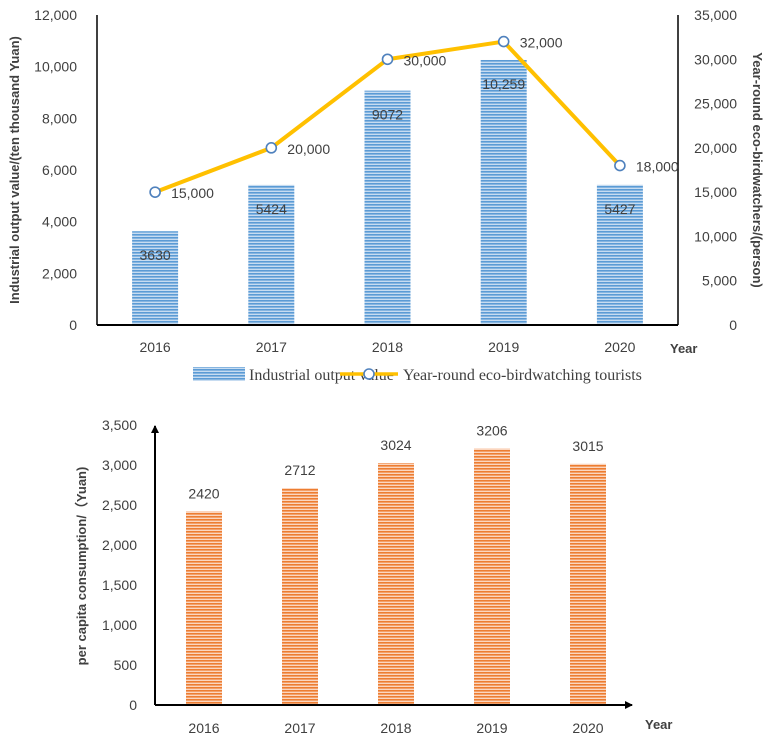  What do you see at coordinates (395, 462) in the screenshot?
I see `bar-data-labels: 2420 2712 3024 3206 3015` at bounding box center [395, 462].